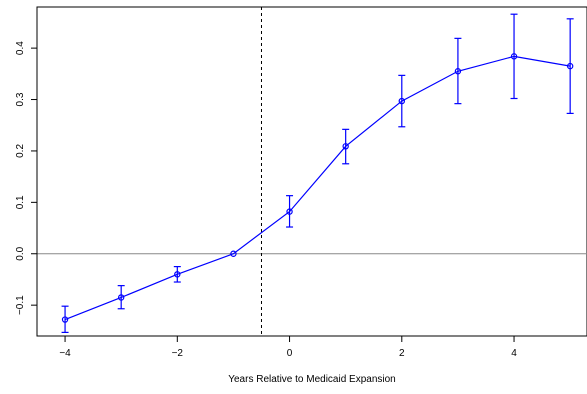 Image resolution: width=587 pixels, height=394 pixels. I want to click on y-tick-label: −0.1, so click(20, 305).